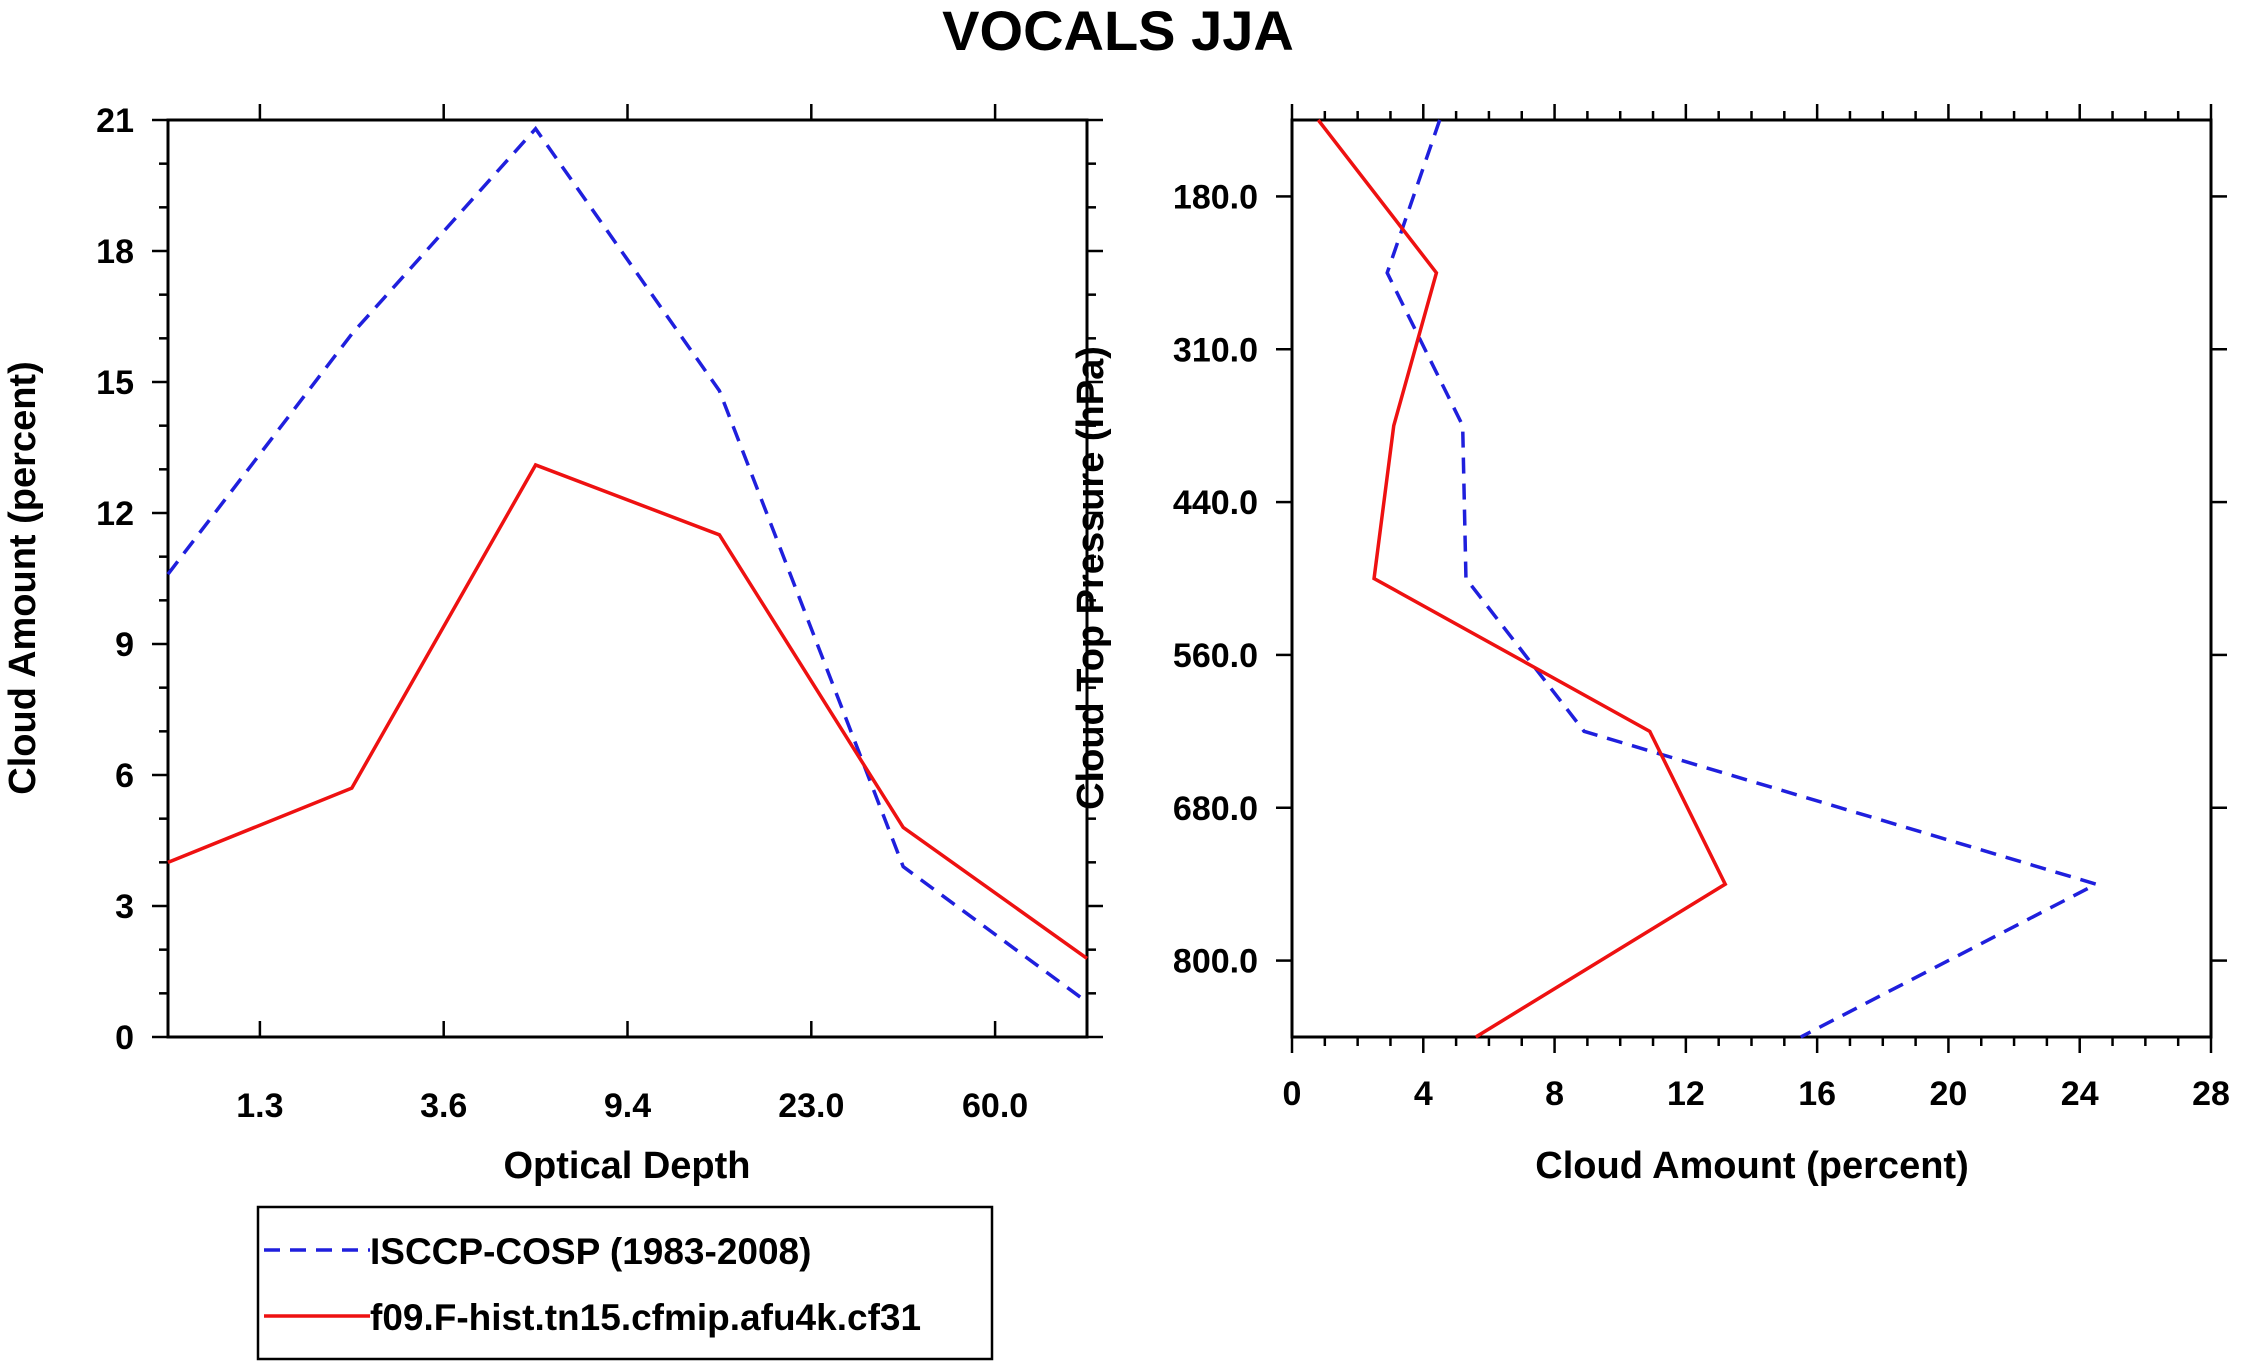  I want to click on left-x-tick-label: 23.0, so click(811, 1106).